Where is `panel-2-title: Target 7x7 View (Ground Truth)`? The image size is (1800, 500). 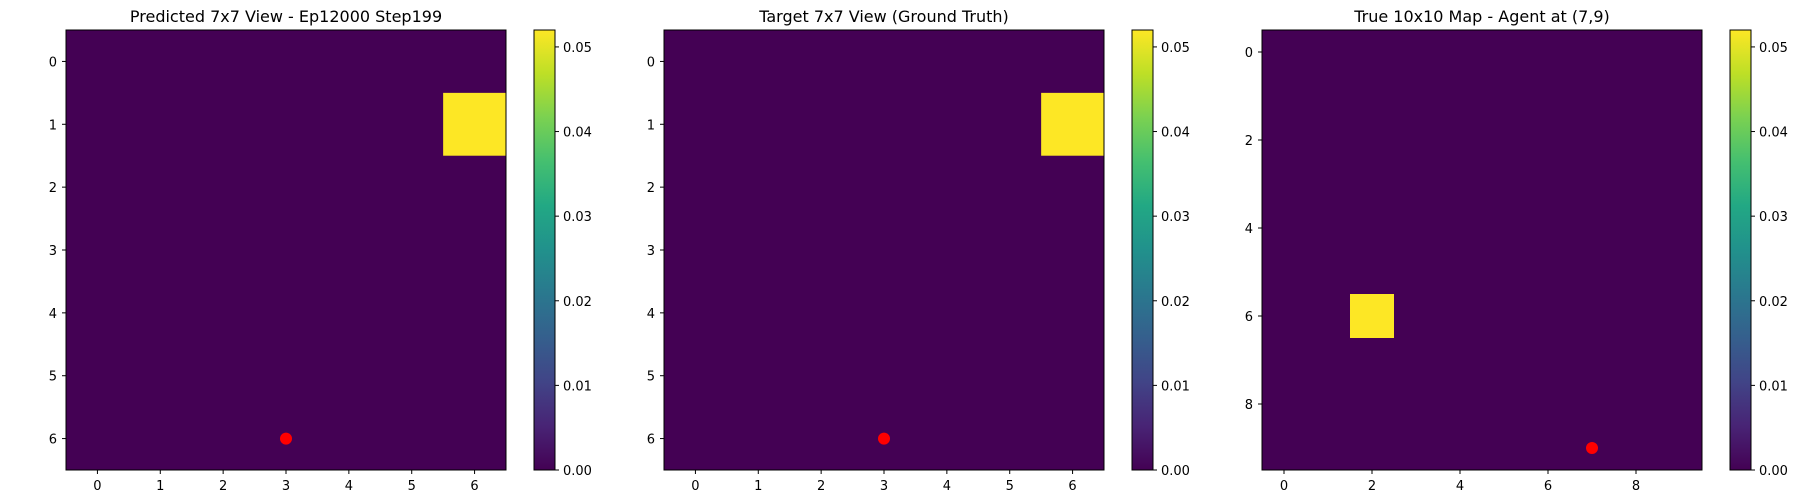
panel-2-title: Target 7x7 View (Ground Truth) is located at coordinates (883, 16).